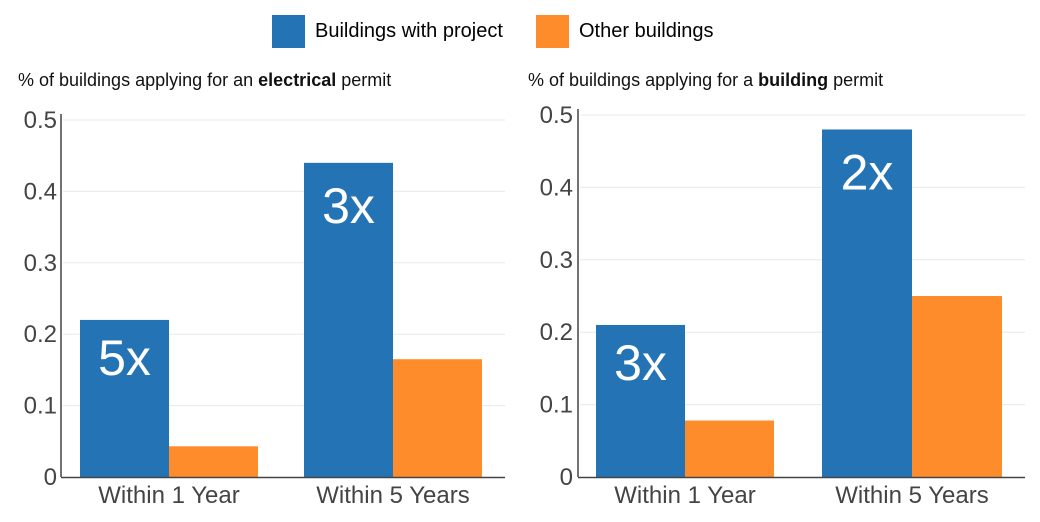 This screenshot has height=522, width=1040. Describe the element at coordinates (409, 30) in the screenshot. I see `legend-label: Buildings with project` at that location.